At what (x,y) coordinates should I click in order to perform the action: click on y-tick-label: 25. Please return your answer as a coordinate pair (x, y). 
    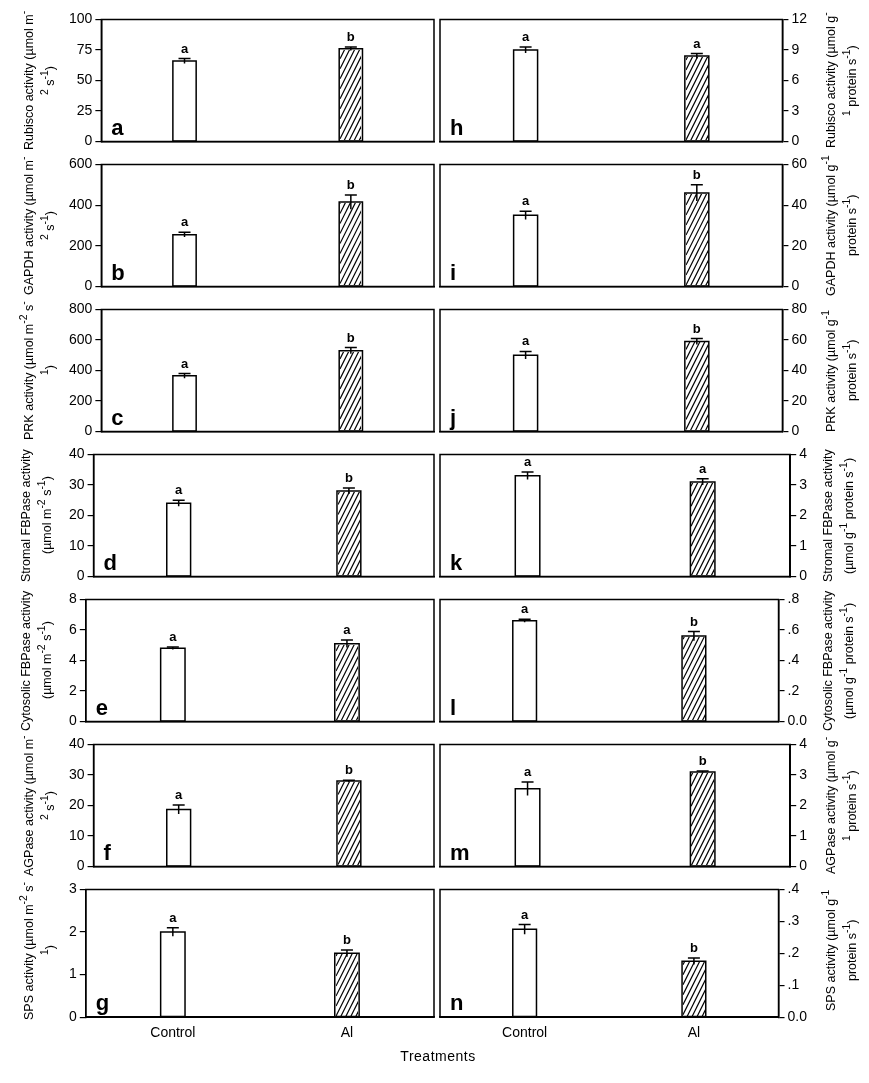
    Looking at the image, I should click on (84, 109).